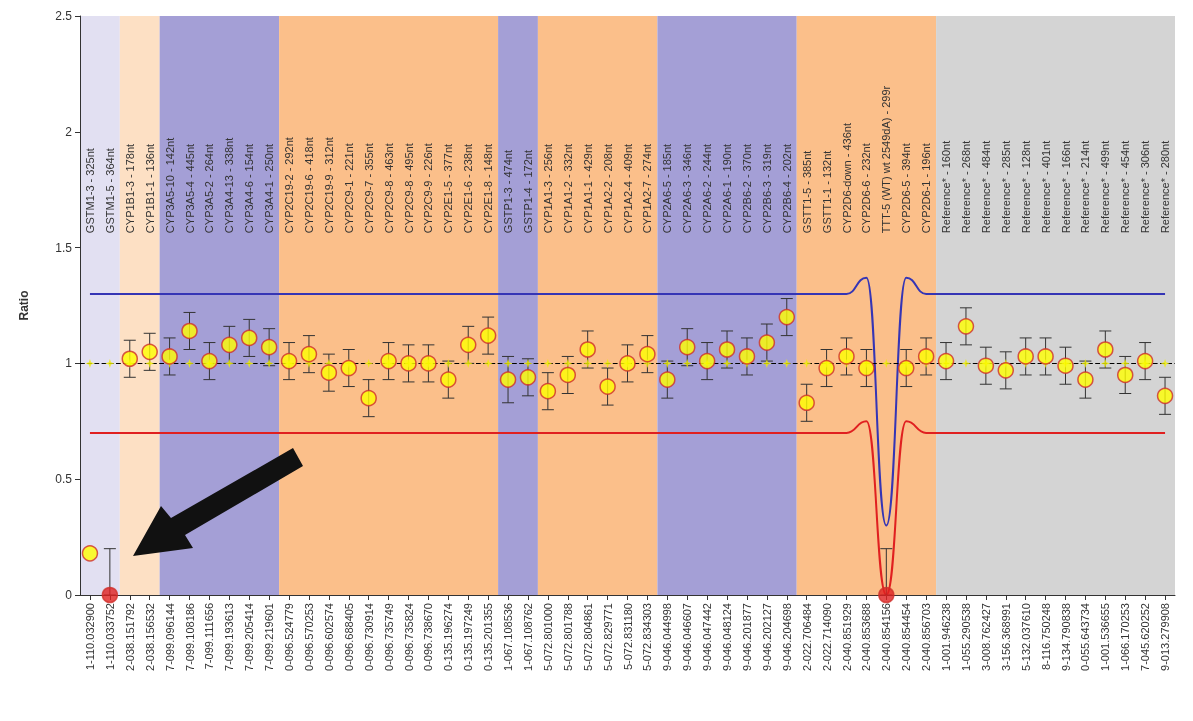  Describe the element at coordinates (567, 188) in the screenshot. I see `annotation: CYP1A1-2 - 332nt` at that location.